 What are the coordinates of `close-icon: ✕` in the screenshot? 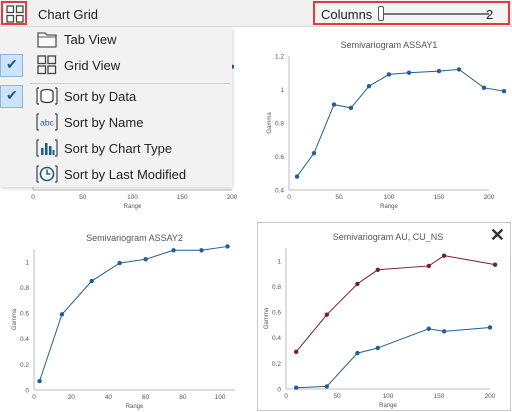 It's located at (497, 235).